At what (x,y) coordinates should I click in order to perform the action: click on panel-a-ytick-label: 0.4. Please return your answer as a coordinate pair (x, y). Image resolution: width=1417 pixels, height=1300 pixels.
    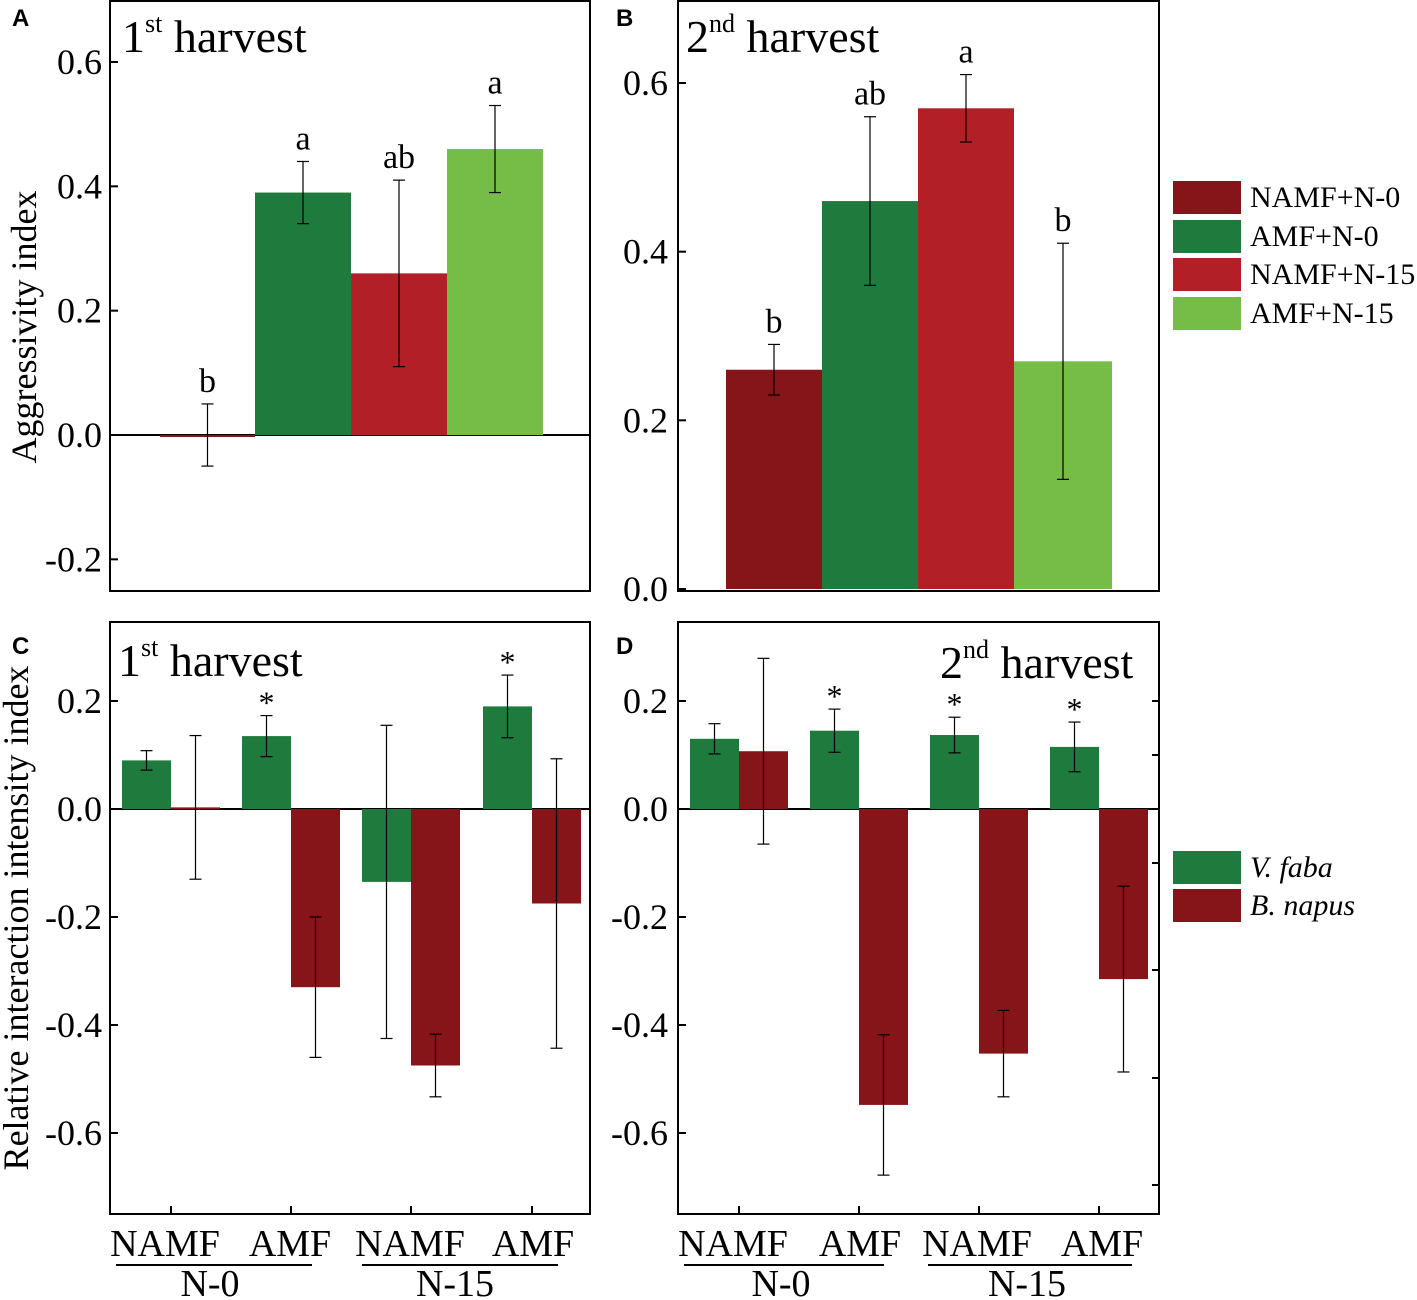
    Looking at the image, I should click on (79, 186).